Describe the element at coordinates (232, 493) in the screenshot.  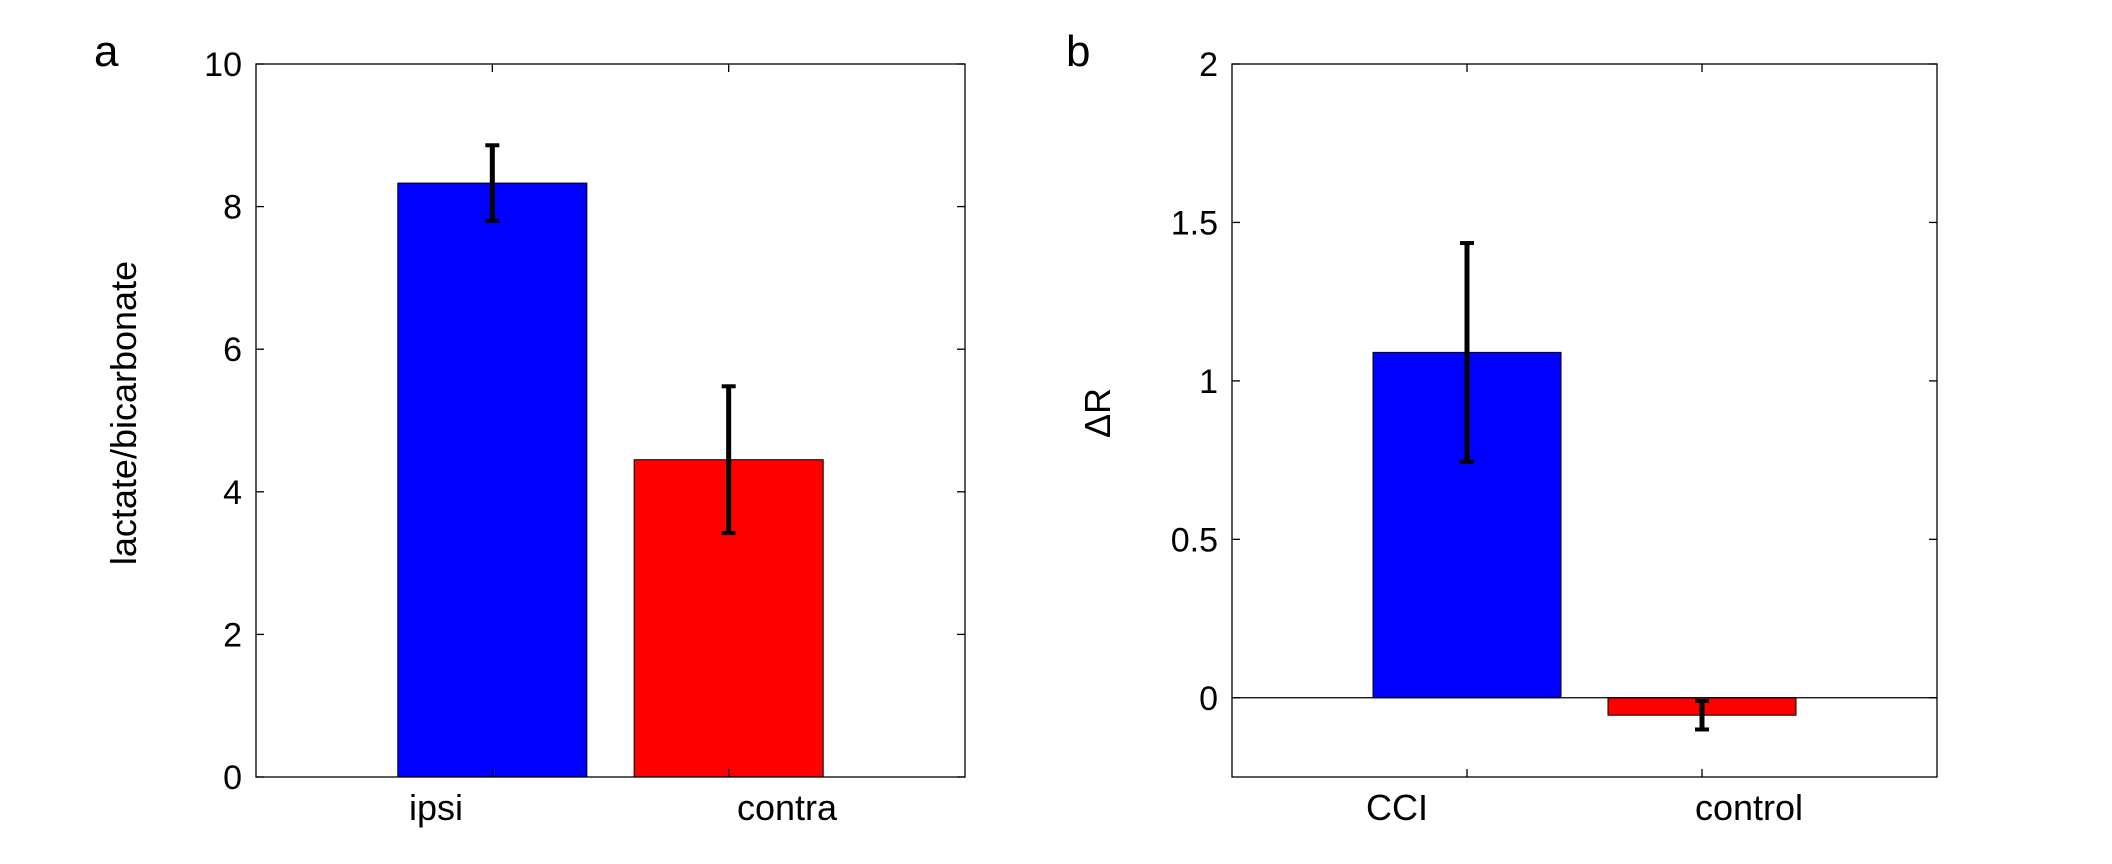
I see `y-tick-label: 4` at that location.